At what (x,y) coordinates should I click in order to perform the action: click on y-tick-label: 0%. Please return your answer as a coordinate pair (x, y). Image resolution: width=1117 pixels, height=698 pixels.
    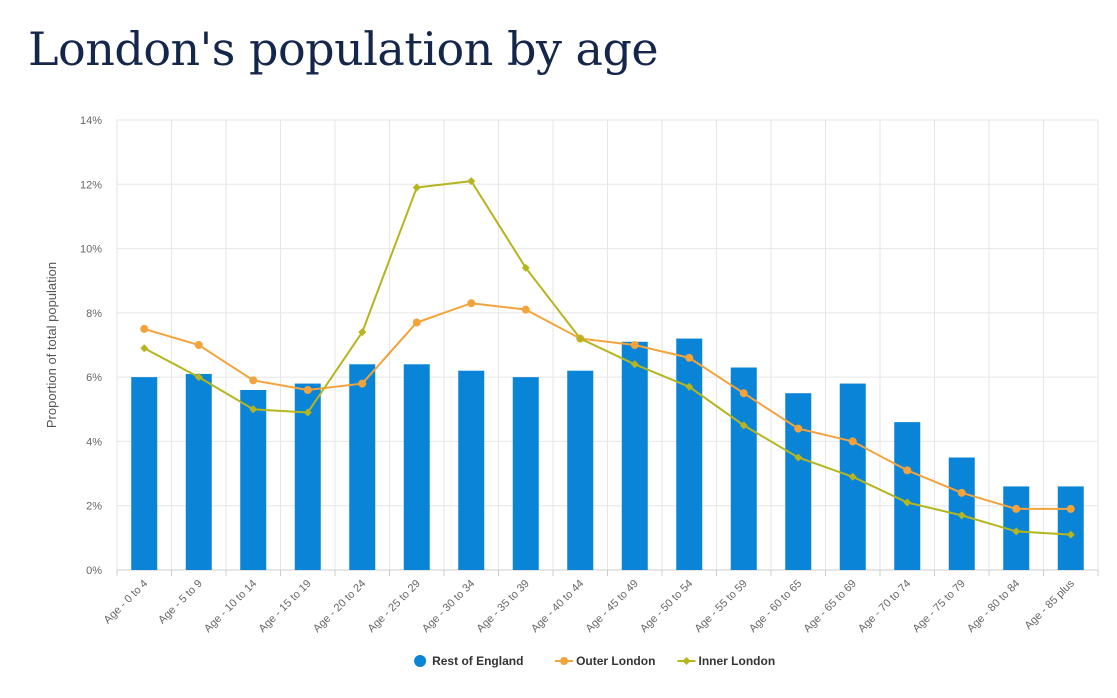
    Looking at the image, I should click on (94, 571).